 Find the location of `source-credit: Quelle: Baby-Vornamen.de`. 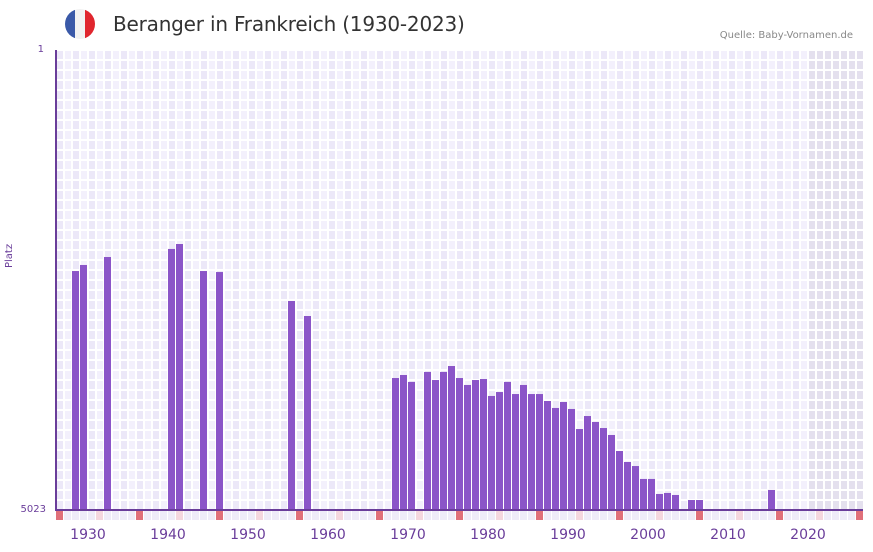

source-credit: Quelle: Baby-Vornamen.de is located at coordinates (786, 35).